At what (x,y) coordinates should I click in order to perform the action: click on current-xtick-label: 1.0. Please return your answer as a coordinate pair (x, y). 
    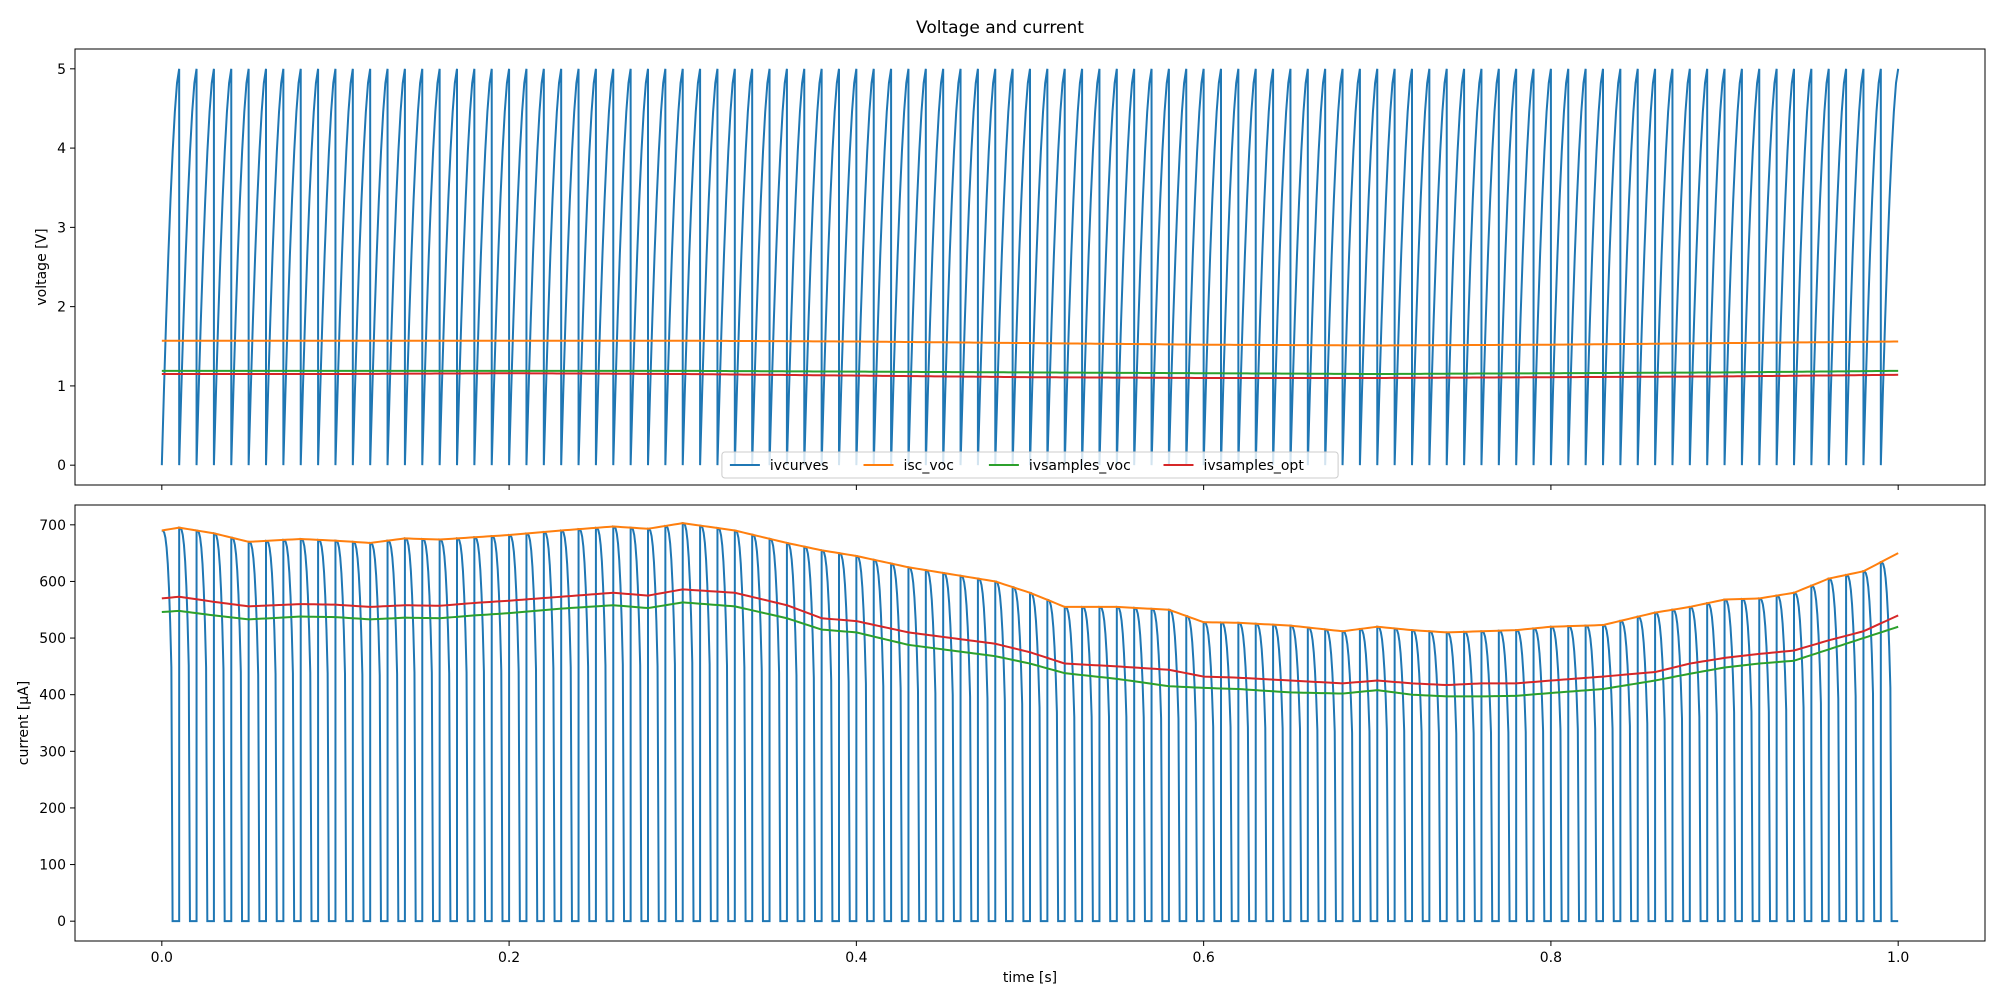
    Looking at the image, I should click on (1898, 958).